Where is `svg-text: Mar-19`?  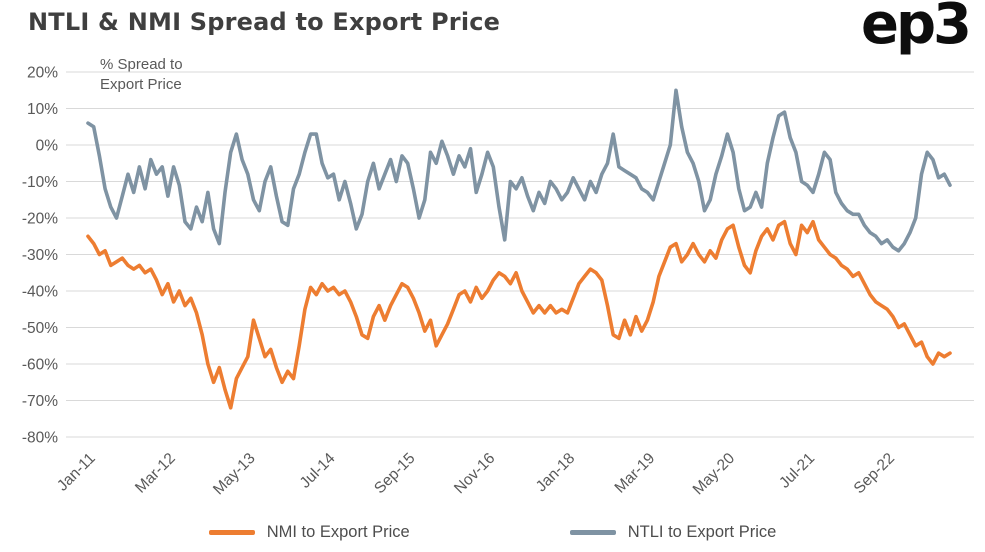
svg-text: Mar-19 is located at coordinates (635, 473).